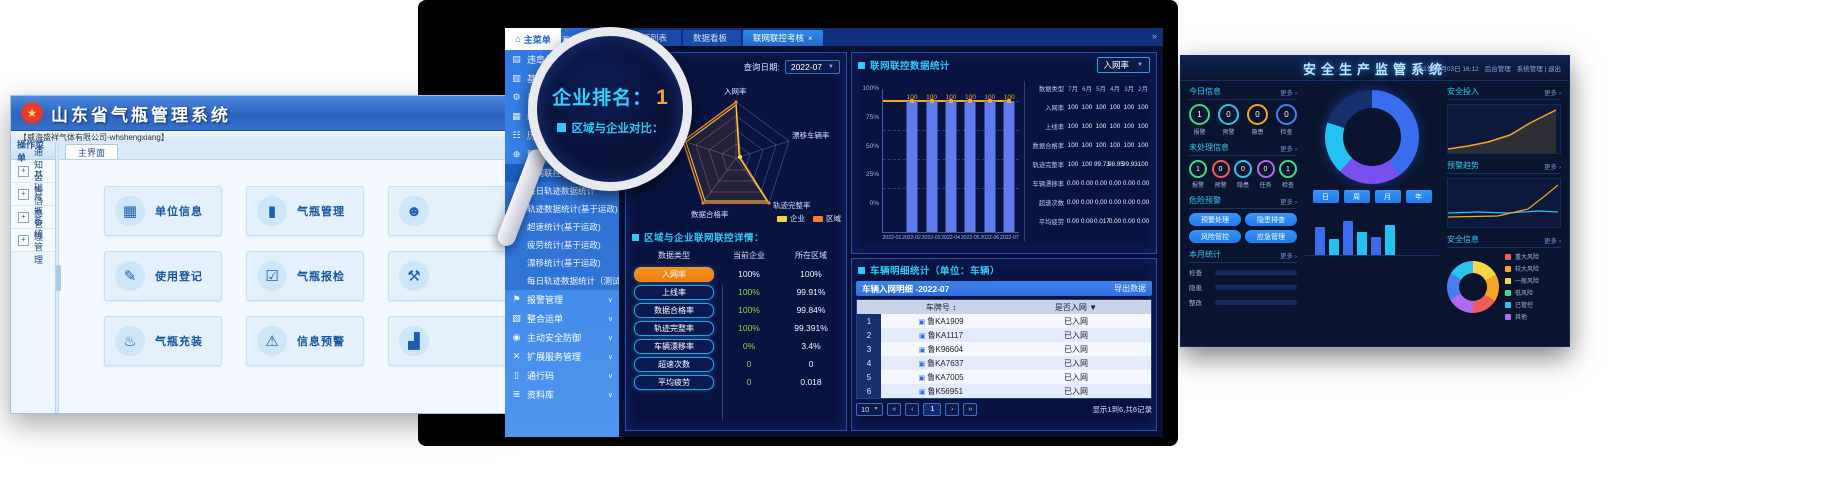 The image size is (1845, 478). Describe the element at coordinates (674, 364) in the screenshot. I see `data-type-button: 超速次数` at that location.